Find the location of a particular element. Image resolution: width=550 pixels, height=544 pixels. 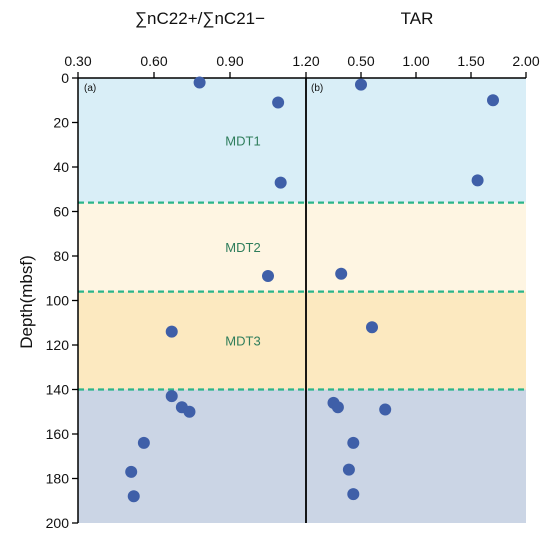

panel-a-label: (a) is located at coordinates (90, 88).